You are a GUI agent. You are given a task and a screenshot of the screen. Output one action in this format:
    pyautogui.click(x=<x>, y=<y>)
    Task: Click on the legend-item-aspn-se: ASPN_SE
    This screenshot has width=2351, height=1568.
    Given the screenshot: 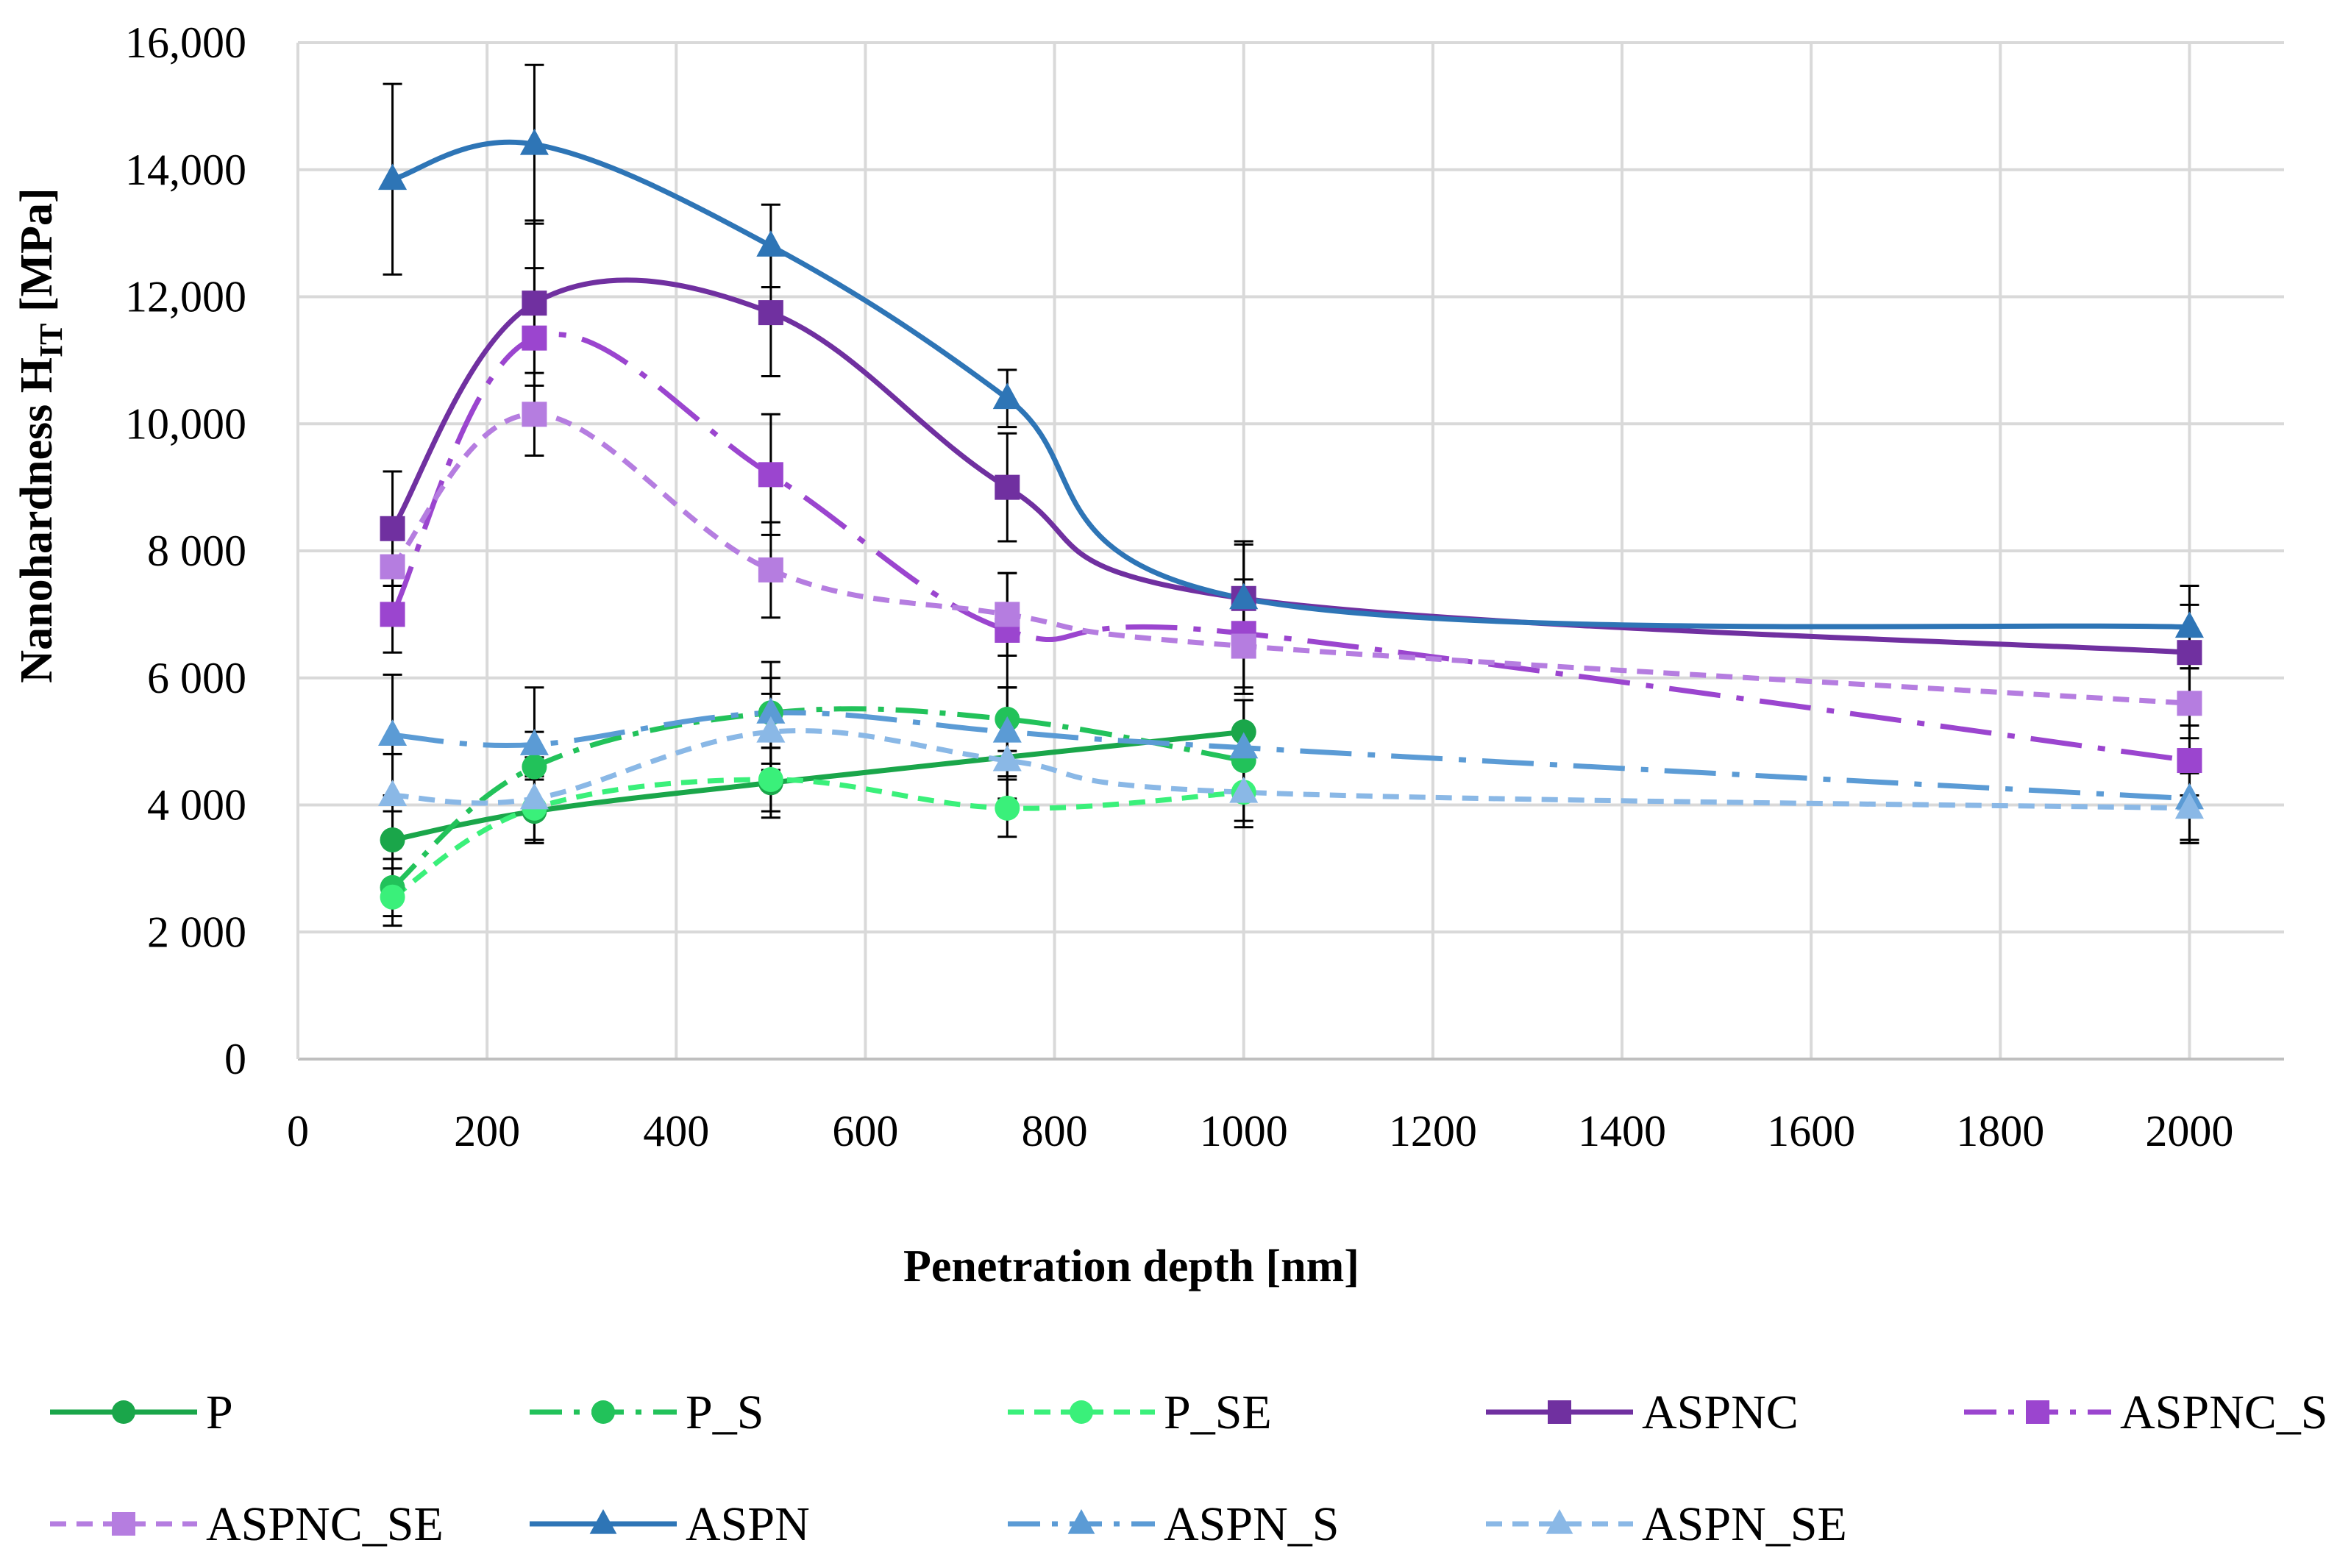 What is the action you would take?
    pyautogui.click(x=1666, y=1524)
    